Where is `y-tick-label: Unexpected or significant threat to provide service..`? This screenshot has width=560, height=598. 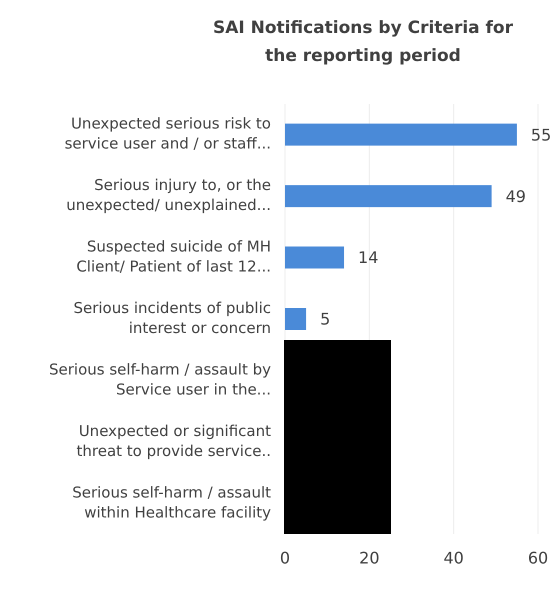 y-tick-label: Unexpected or significant threat to provide service.. is located at coordinates (174, 441).